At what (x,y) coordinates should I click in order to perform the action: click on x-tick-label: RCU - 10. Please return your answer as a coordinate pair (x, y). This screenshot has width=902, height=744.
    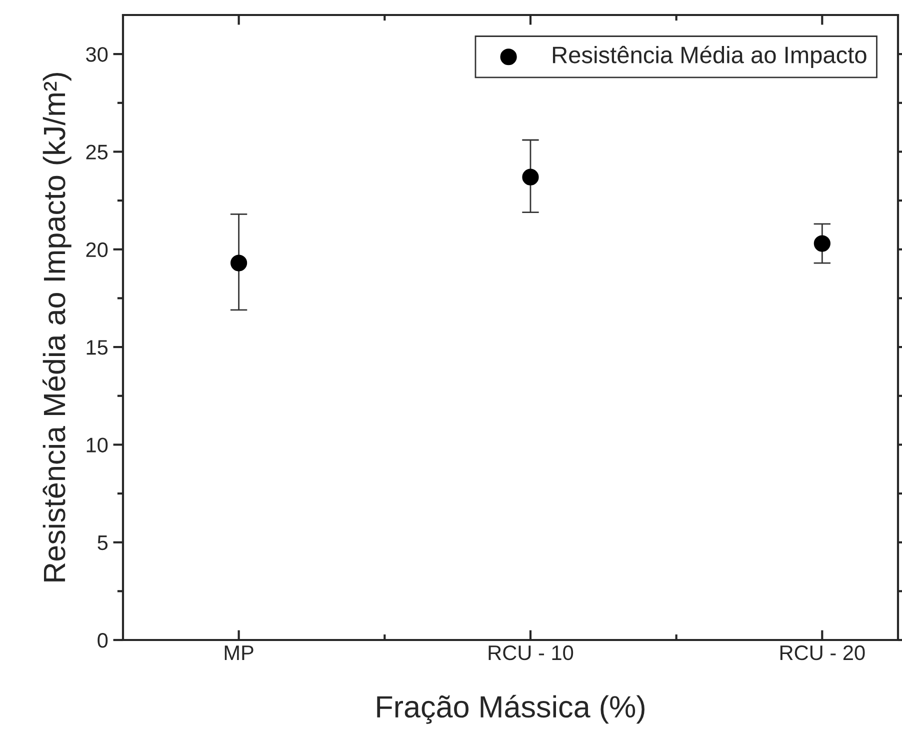
    Looking at the image, I should click on (531, 652).